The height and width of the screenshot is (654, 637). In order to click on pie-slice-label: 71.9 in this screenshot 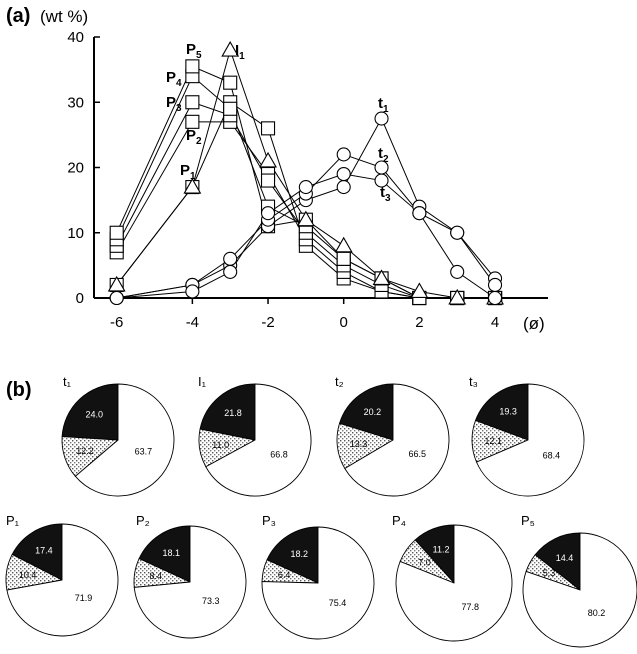, I will do `click(84, 598)`.